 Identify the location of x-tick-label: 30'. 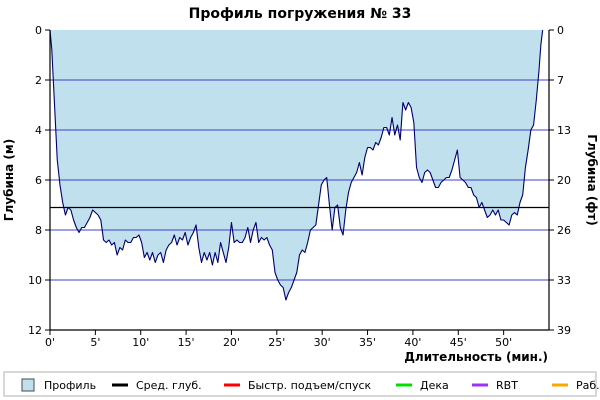
(322, 342).